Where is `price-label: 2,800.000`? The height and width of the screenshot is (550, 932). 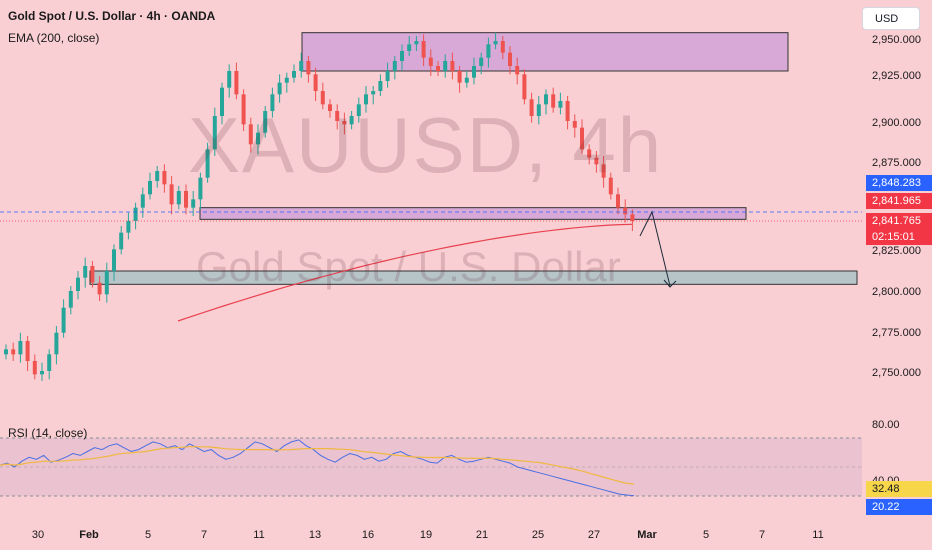 price-label: 2,800.000 is located at coordinates (896, 292).